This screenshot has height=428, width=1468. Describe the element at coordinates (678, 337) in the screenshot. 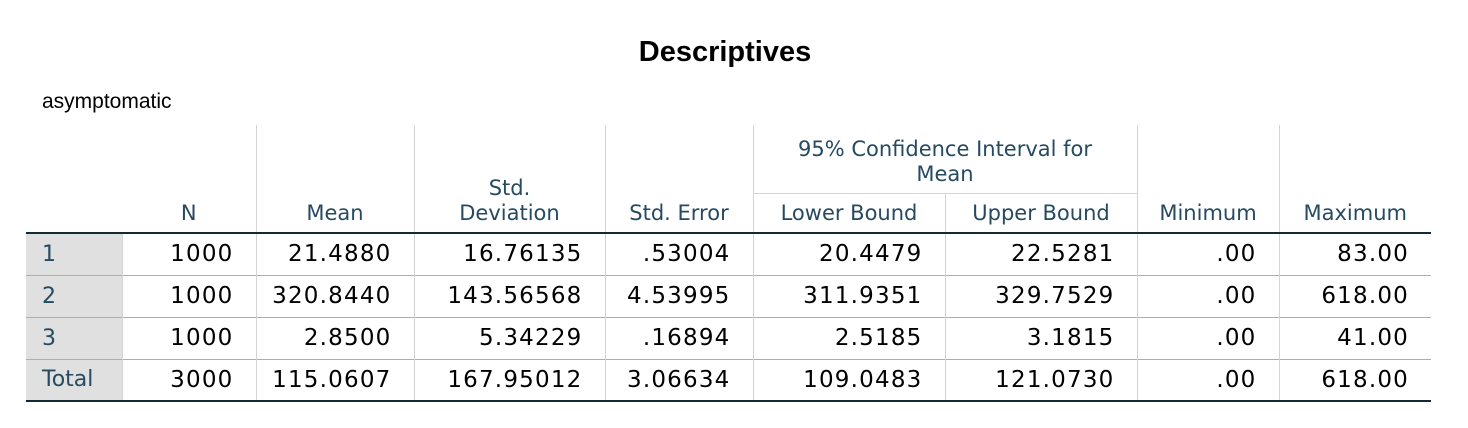

I see `cell-std-error: .16894` at that location.